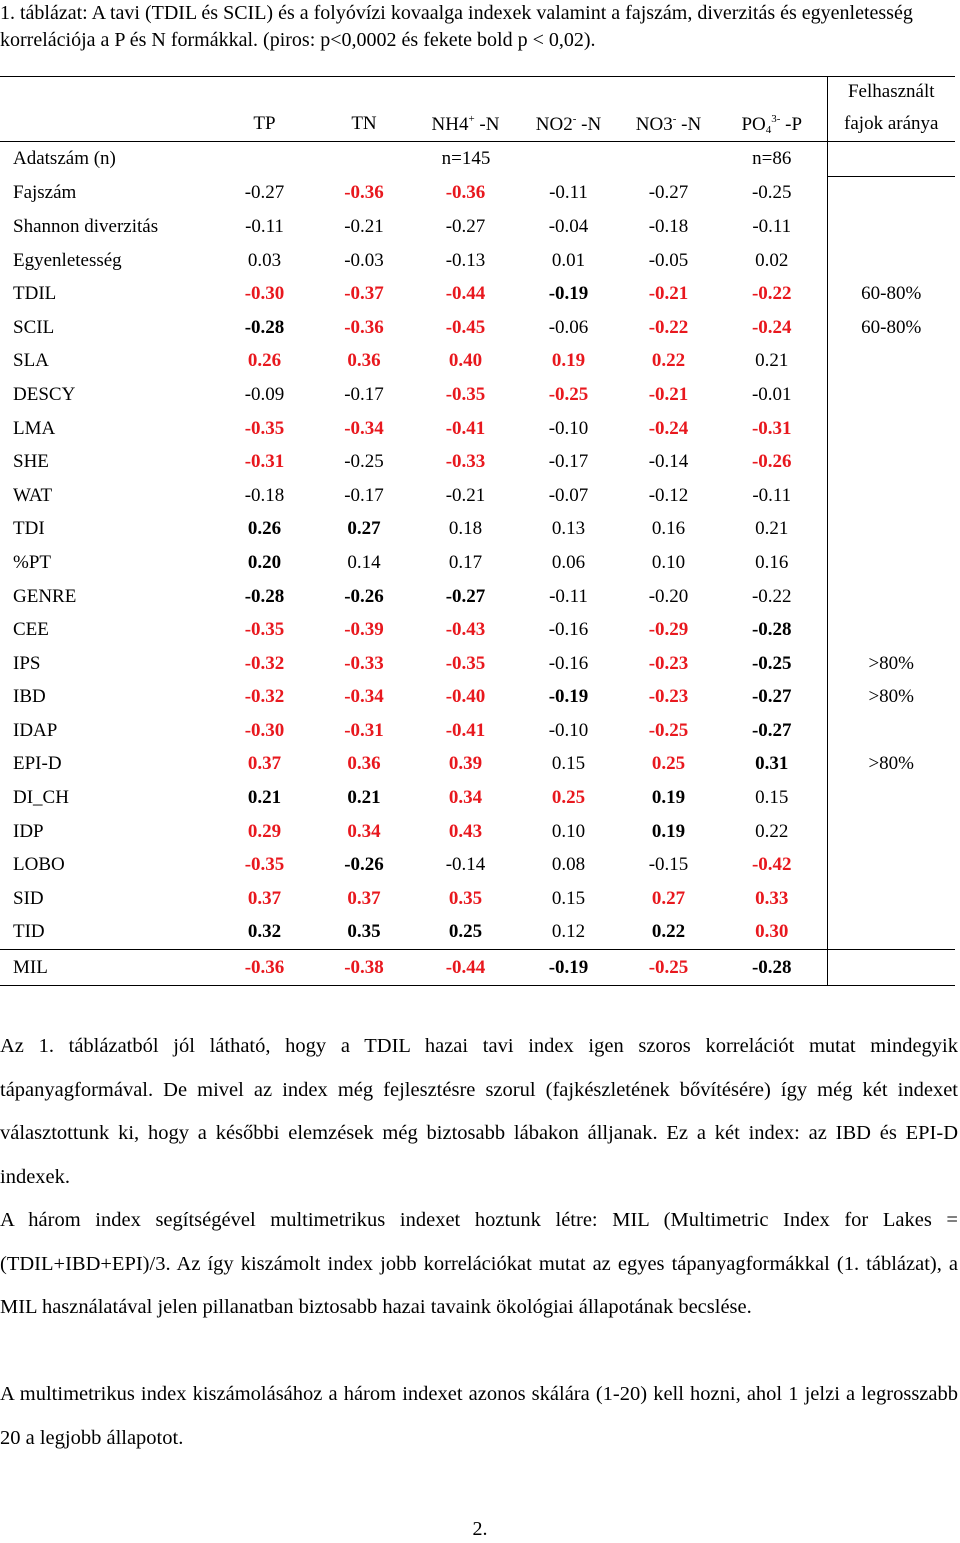  What do you see at coordinates (67, 260) in the screenshot?
I see `row-label: Egyenletesség` at bounding box center [67, 260].